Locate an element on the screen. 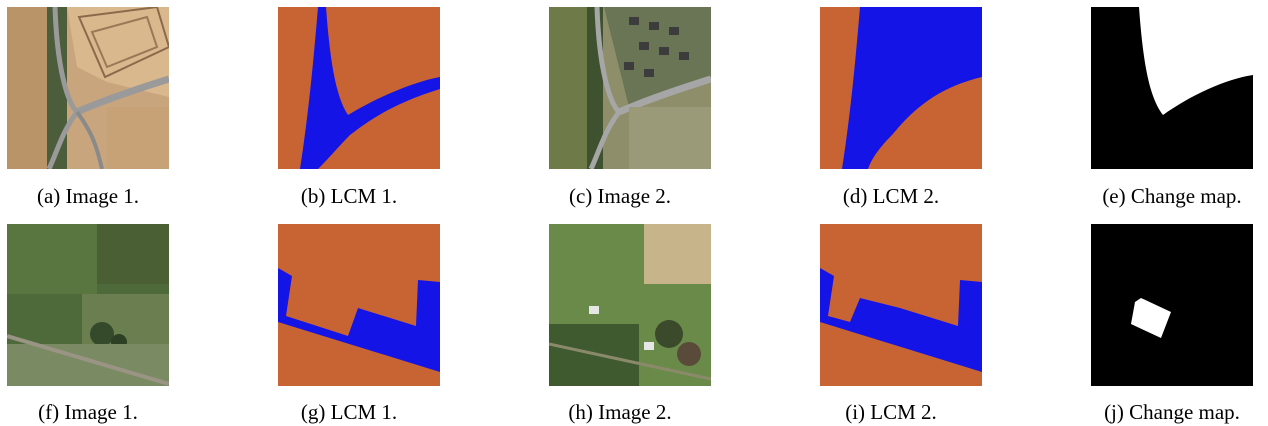  lcm-1-bottom is located at coordinates (359, 305).